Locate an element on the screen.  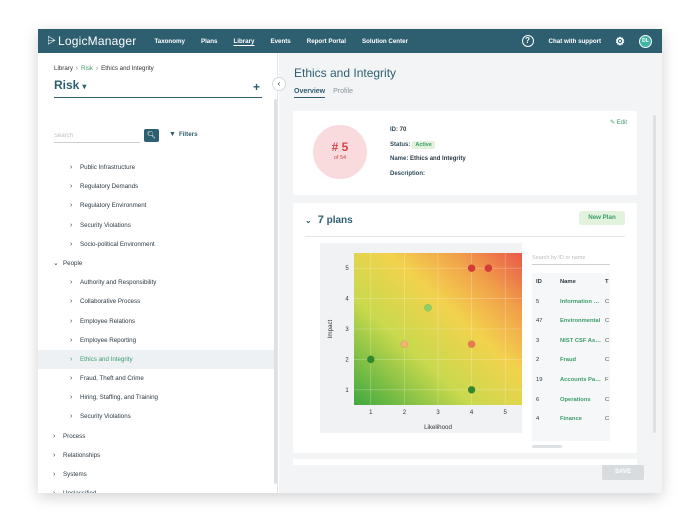
table-row: 3 NIST CSF AssessmentC is located at coordinates (571, 342).